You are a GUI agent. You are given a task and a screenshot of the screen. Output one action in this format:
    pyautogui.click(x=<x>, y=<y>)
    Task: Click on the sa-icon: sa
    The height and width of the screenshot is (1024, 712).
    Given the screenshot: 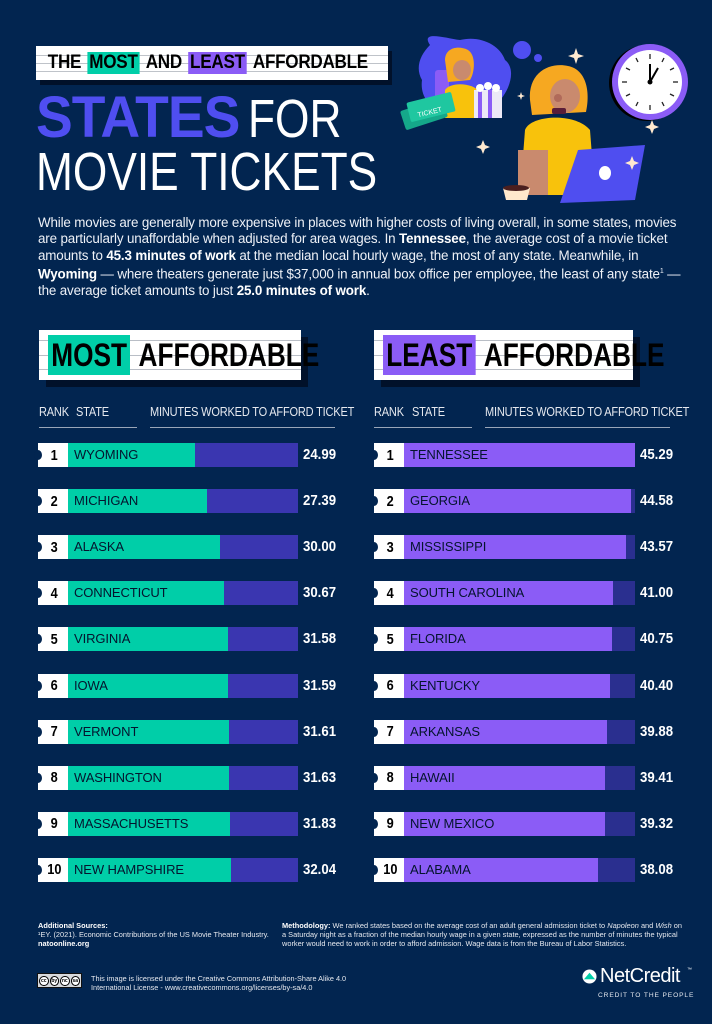 What is the action you would take?
    pyautogui.click(x=75, y=980)
    